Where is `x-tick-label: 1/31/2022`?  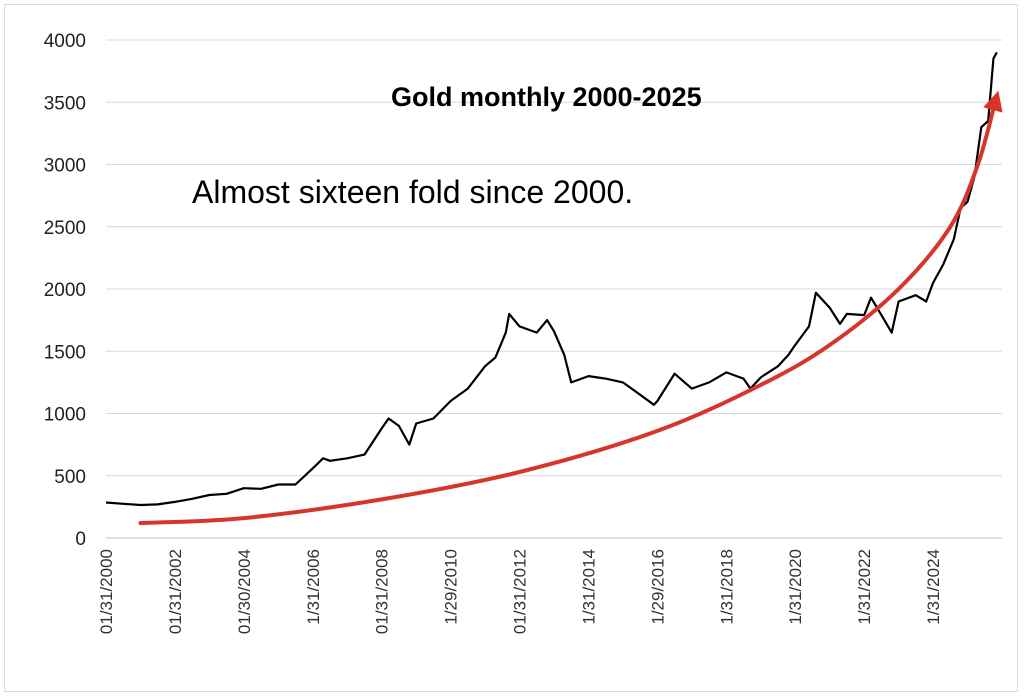
x-tick-label: 1/31/2022 is located at coordinates (864, 587).